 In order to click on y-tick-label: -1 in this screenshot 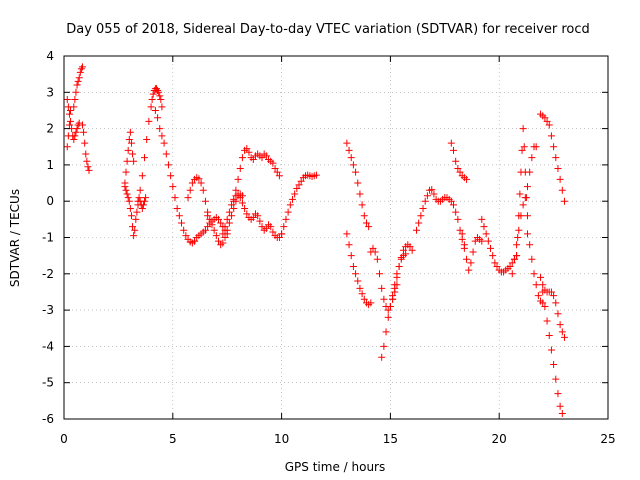, I will do `click(48, 238)`.